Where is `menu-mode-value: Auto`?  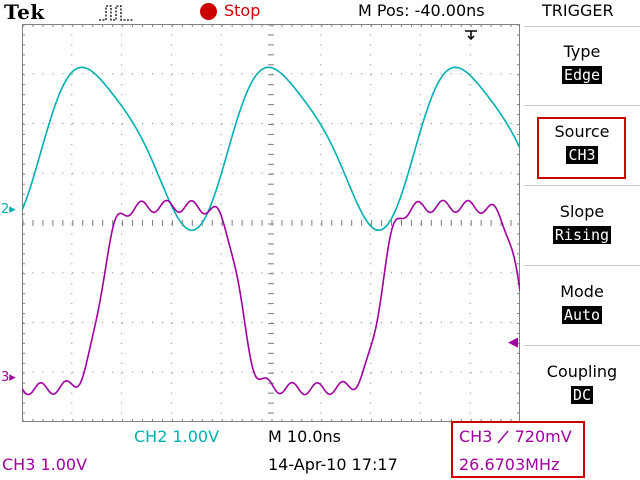 menu-mode-value: Auto is located at coordinates (582, 315).